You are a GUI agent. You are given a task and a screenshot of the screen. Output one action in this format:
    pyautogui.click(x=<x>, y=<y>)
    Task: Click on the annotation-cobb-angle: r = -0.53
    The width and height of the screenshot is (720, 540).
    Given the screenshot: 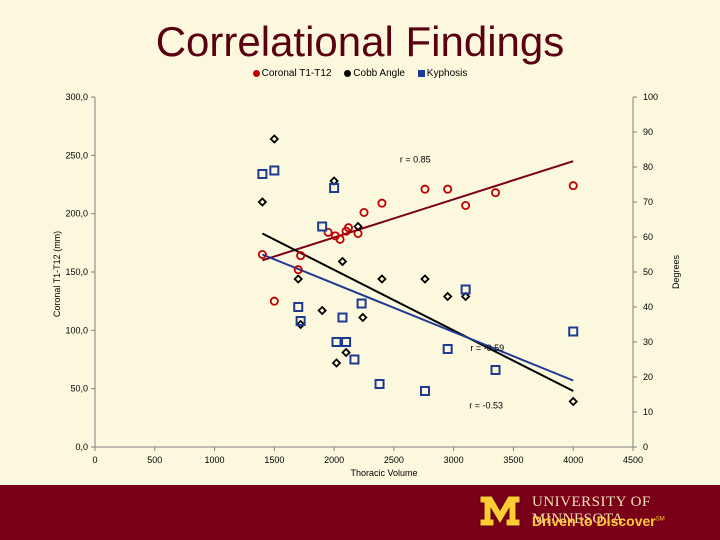 What is the action you would take?
    pyautogui.click(x=486, y=406)
    